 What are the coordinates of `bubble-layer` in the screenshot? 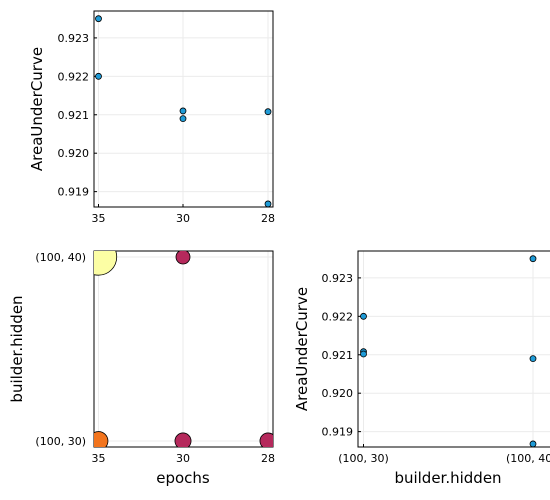 It's located at (183, 349).